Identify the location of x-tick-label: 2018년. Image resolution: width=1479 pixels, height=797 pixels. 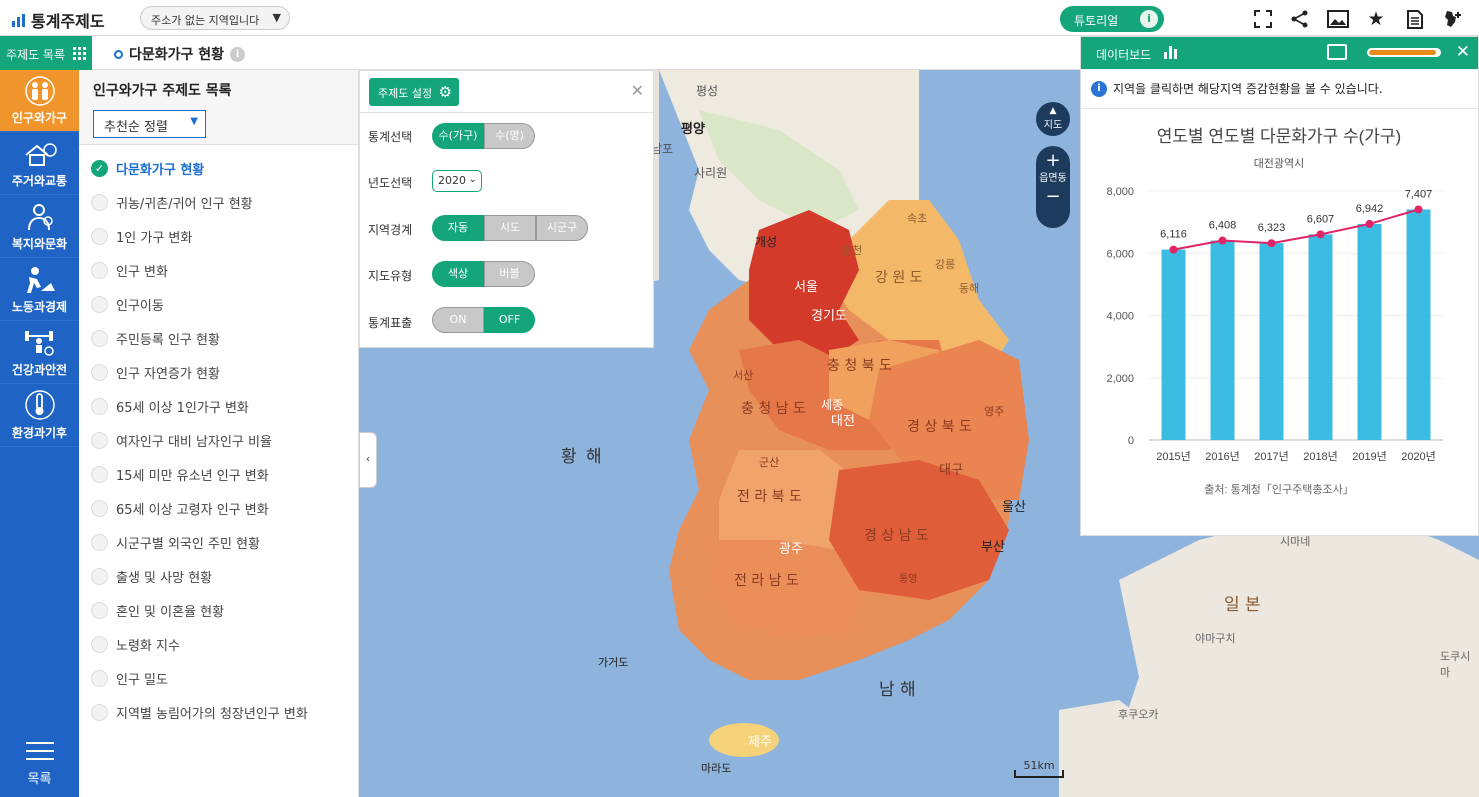
(1320, 456).